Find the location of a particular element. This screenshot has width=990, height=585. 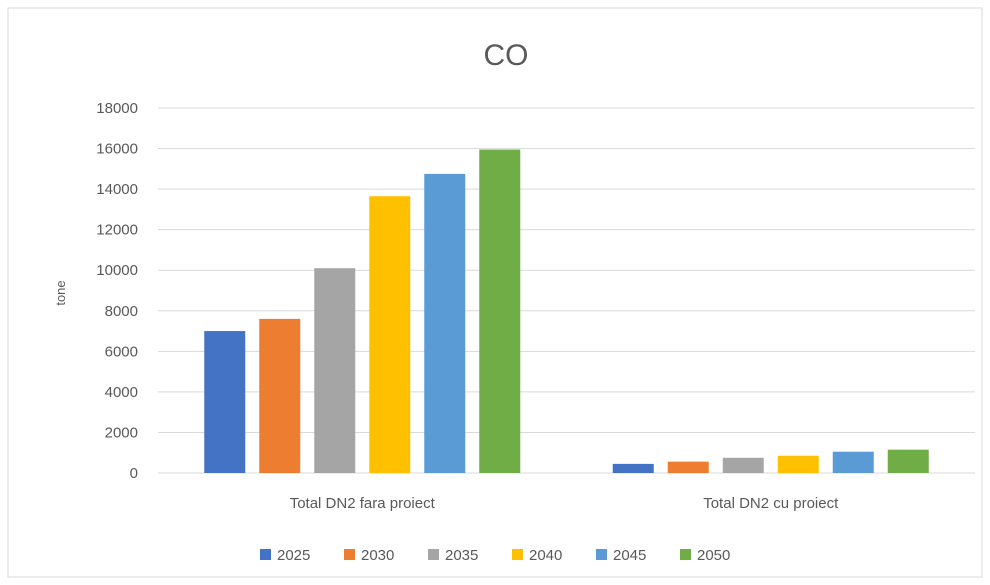

legend-label-2040: 2040 is located at coordinates (545, 555).